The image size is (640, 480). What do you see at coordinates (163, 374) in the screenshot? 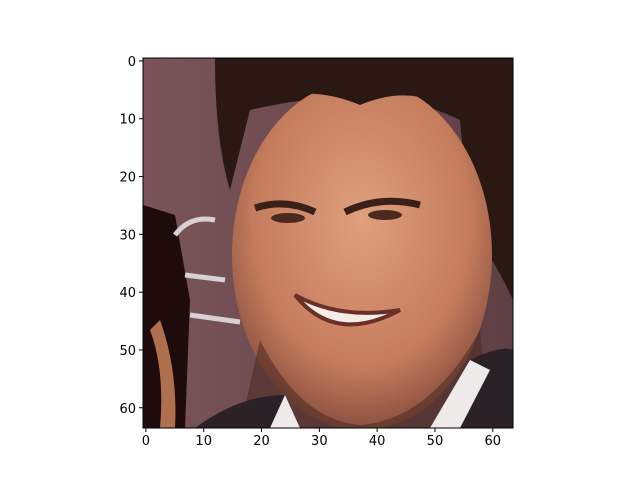
I see `left-person-skin` at bounding box center [163, 374].